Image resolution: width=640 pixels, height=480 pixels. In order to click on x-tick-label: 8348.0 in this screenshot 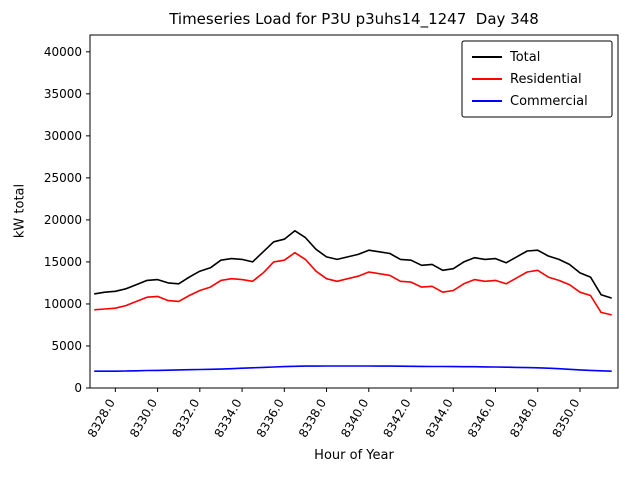, I will do `click(523, 418)`.